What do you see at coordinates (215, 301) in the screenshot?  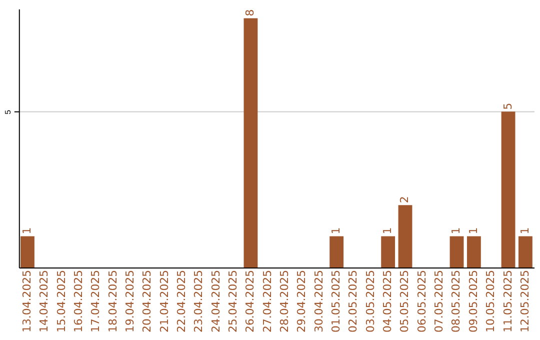 I see `x-tick-label: 24.04.2025` at bounding box center [215, 301].